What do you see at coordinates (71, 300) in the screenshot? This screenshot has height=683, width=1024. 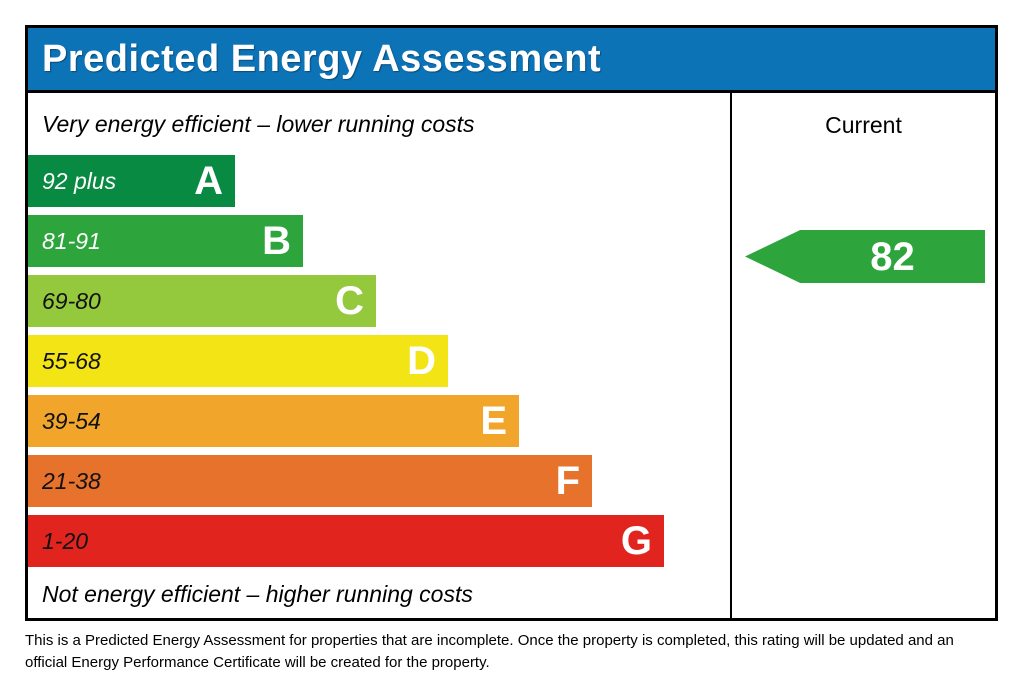 I see `band-range-label: 69-80` at bounding box center [71, 300].